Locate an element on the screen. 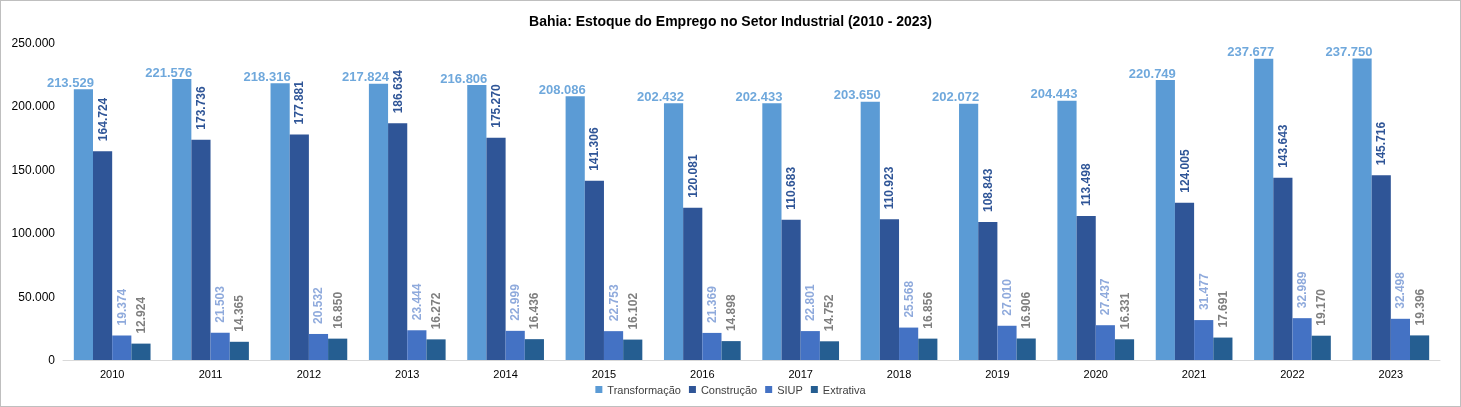 The image size is (1461, 407). data-label: 22.801 is located at coordinates (810, 303).